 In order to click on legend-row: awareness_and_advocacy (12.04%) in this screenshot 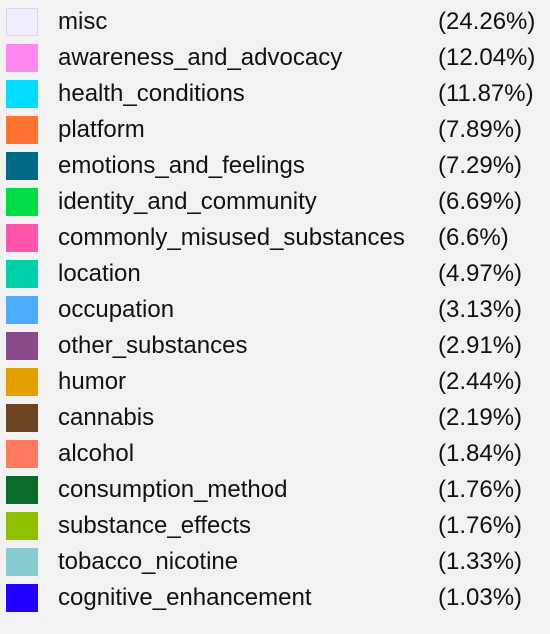, I will do `click(275, 60)`.